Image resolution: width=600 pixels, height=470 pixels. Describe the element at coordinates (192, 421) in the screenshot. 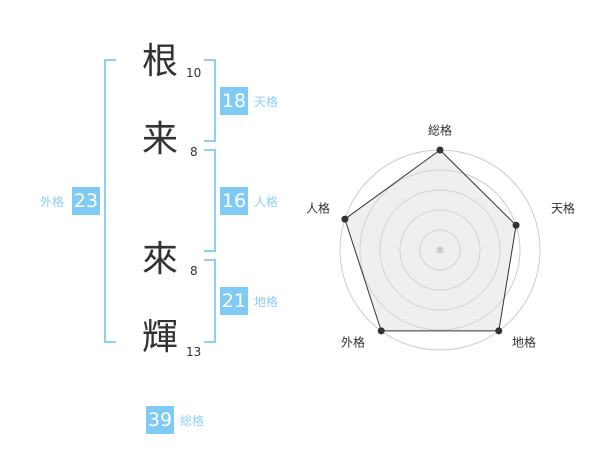

I see `soukaku-label: 総格` at that location.